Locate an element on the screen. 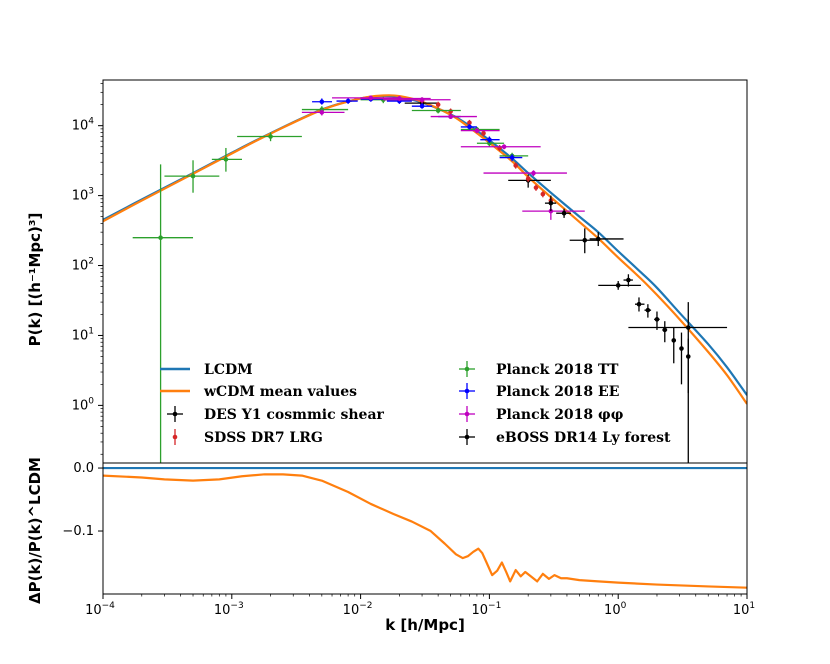  y-tick-label: −0.1 is located at coordinates (78, 531).